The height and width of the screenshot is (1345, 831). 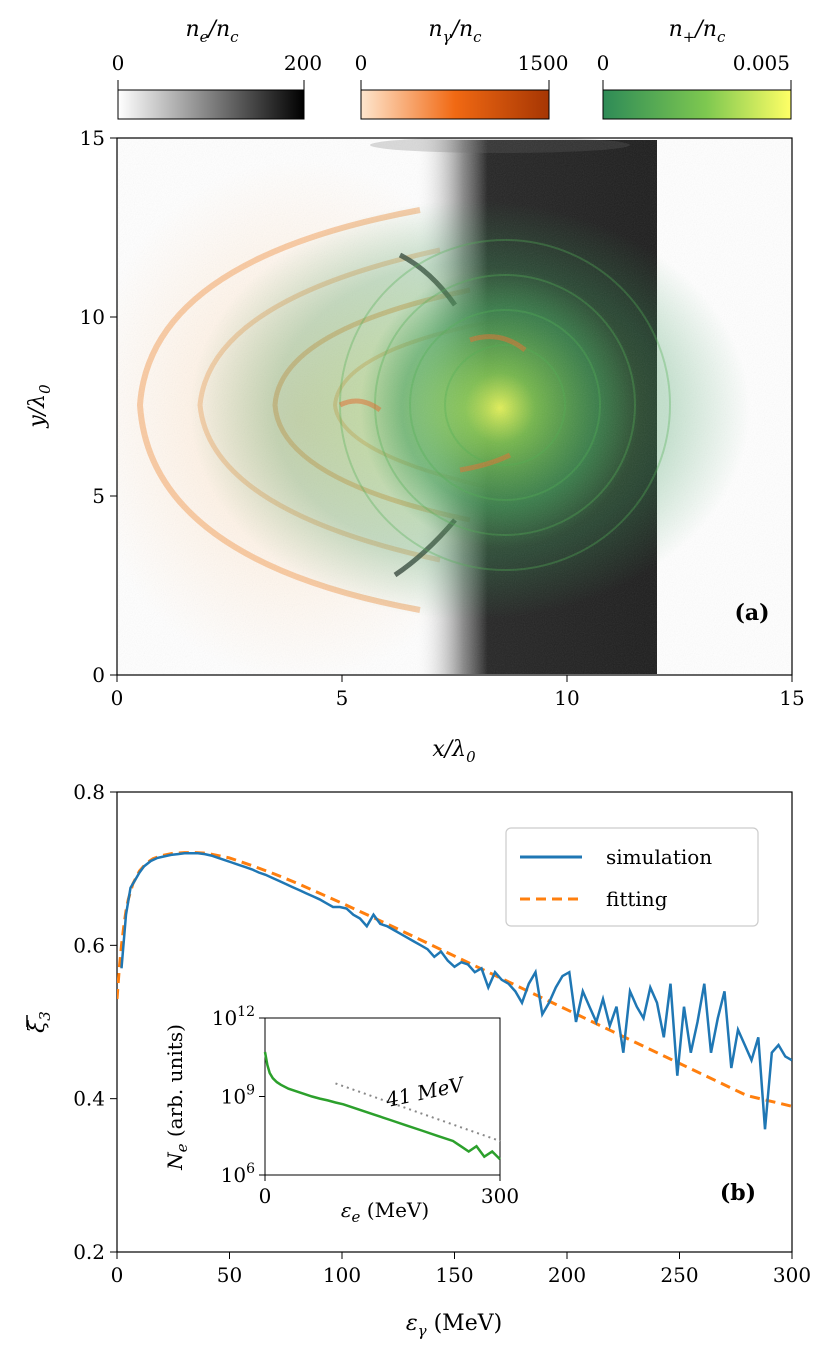 What do you see at coordinates (39, 406) in the screenshot?
I see `y-axis-label-a: y/λ0` at bounding box center [39, 406].